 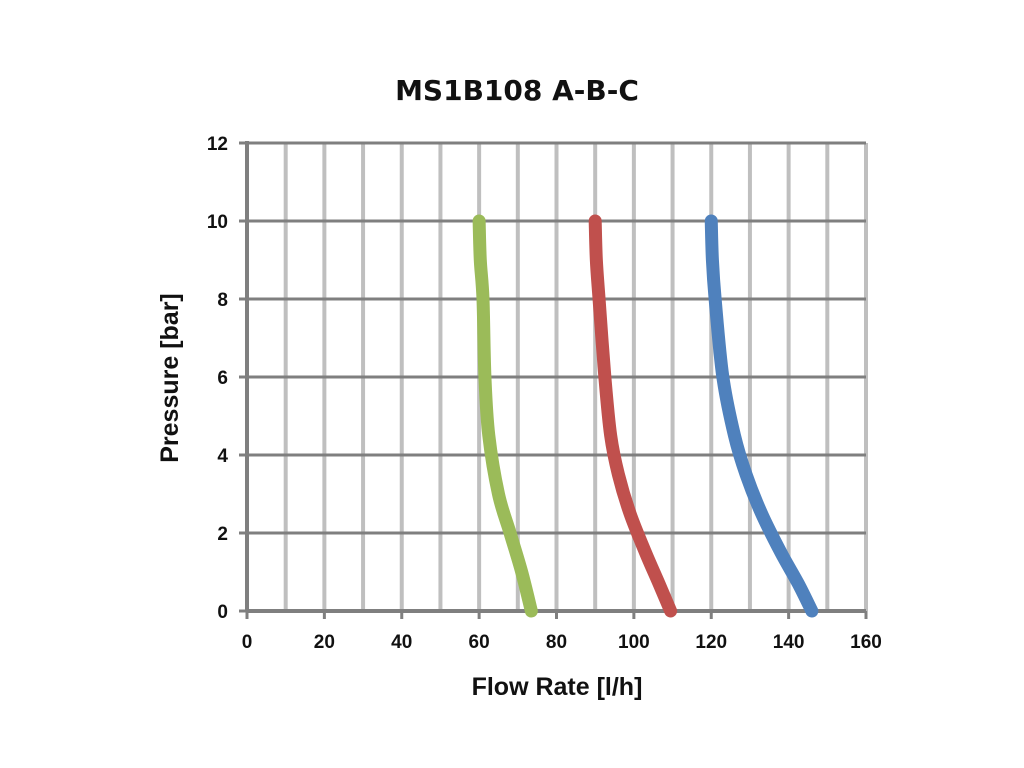 What do you see at coordinates (217, 222) in the screenshot?
I see `y-tick-label: 10` at bounding box center [217, 222].